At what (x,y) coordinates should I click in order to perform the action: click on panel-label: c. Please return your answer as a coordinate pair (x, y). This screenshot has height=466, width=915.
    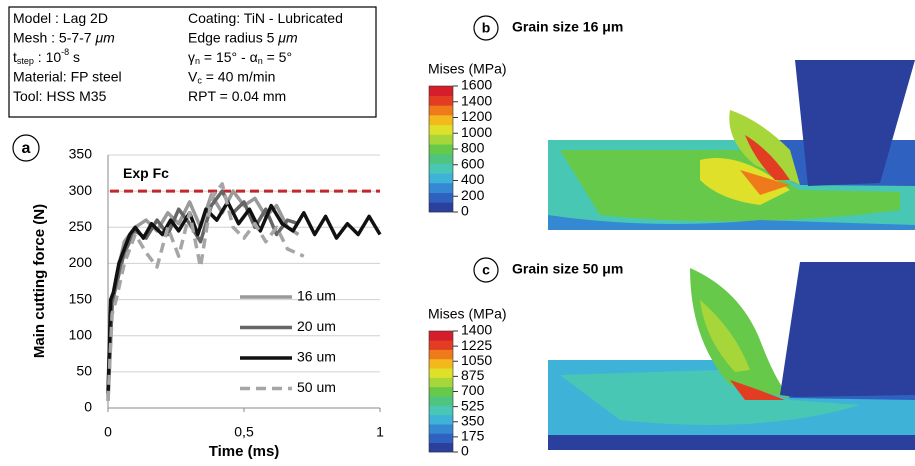
    Looking at the image, I should click on (486, 270).